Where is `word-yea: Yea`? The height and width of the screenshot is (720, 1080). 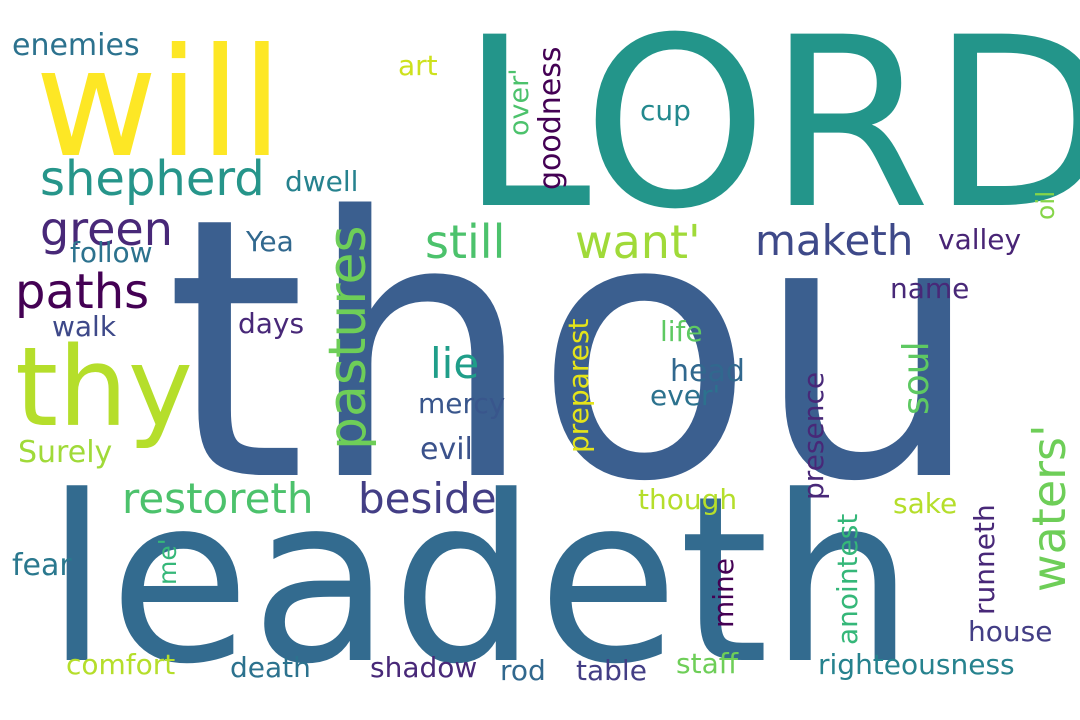 word-yea: Yea is located at coordinates (269, 241).